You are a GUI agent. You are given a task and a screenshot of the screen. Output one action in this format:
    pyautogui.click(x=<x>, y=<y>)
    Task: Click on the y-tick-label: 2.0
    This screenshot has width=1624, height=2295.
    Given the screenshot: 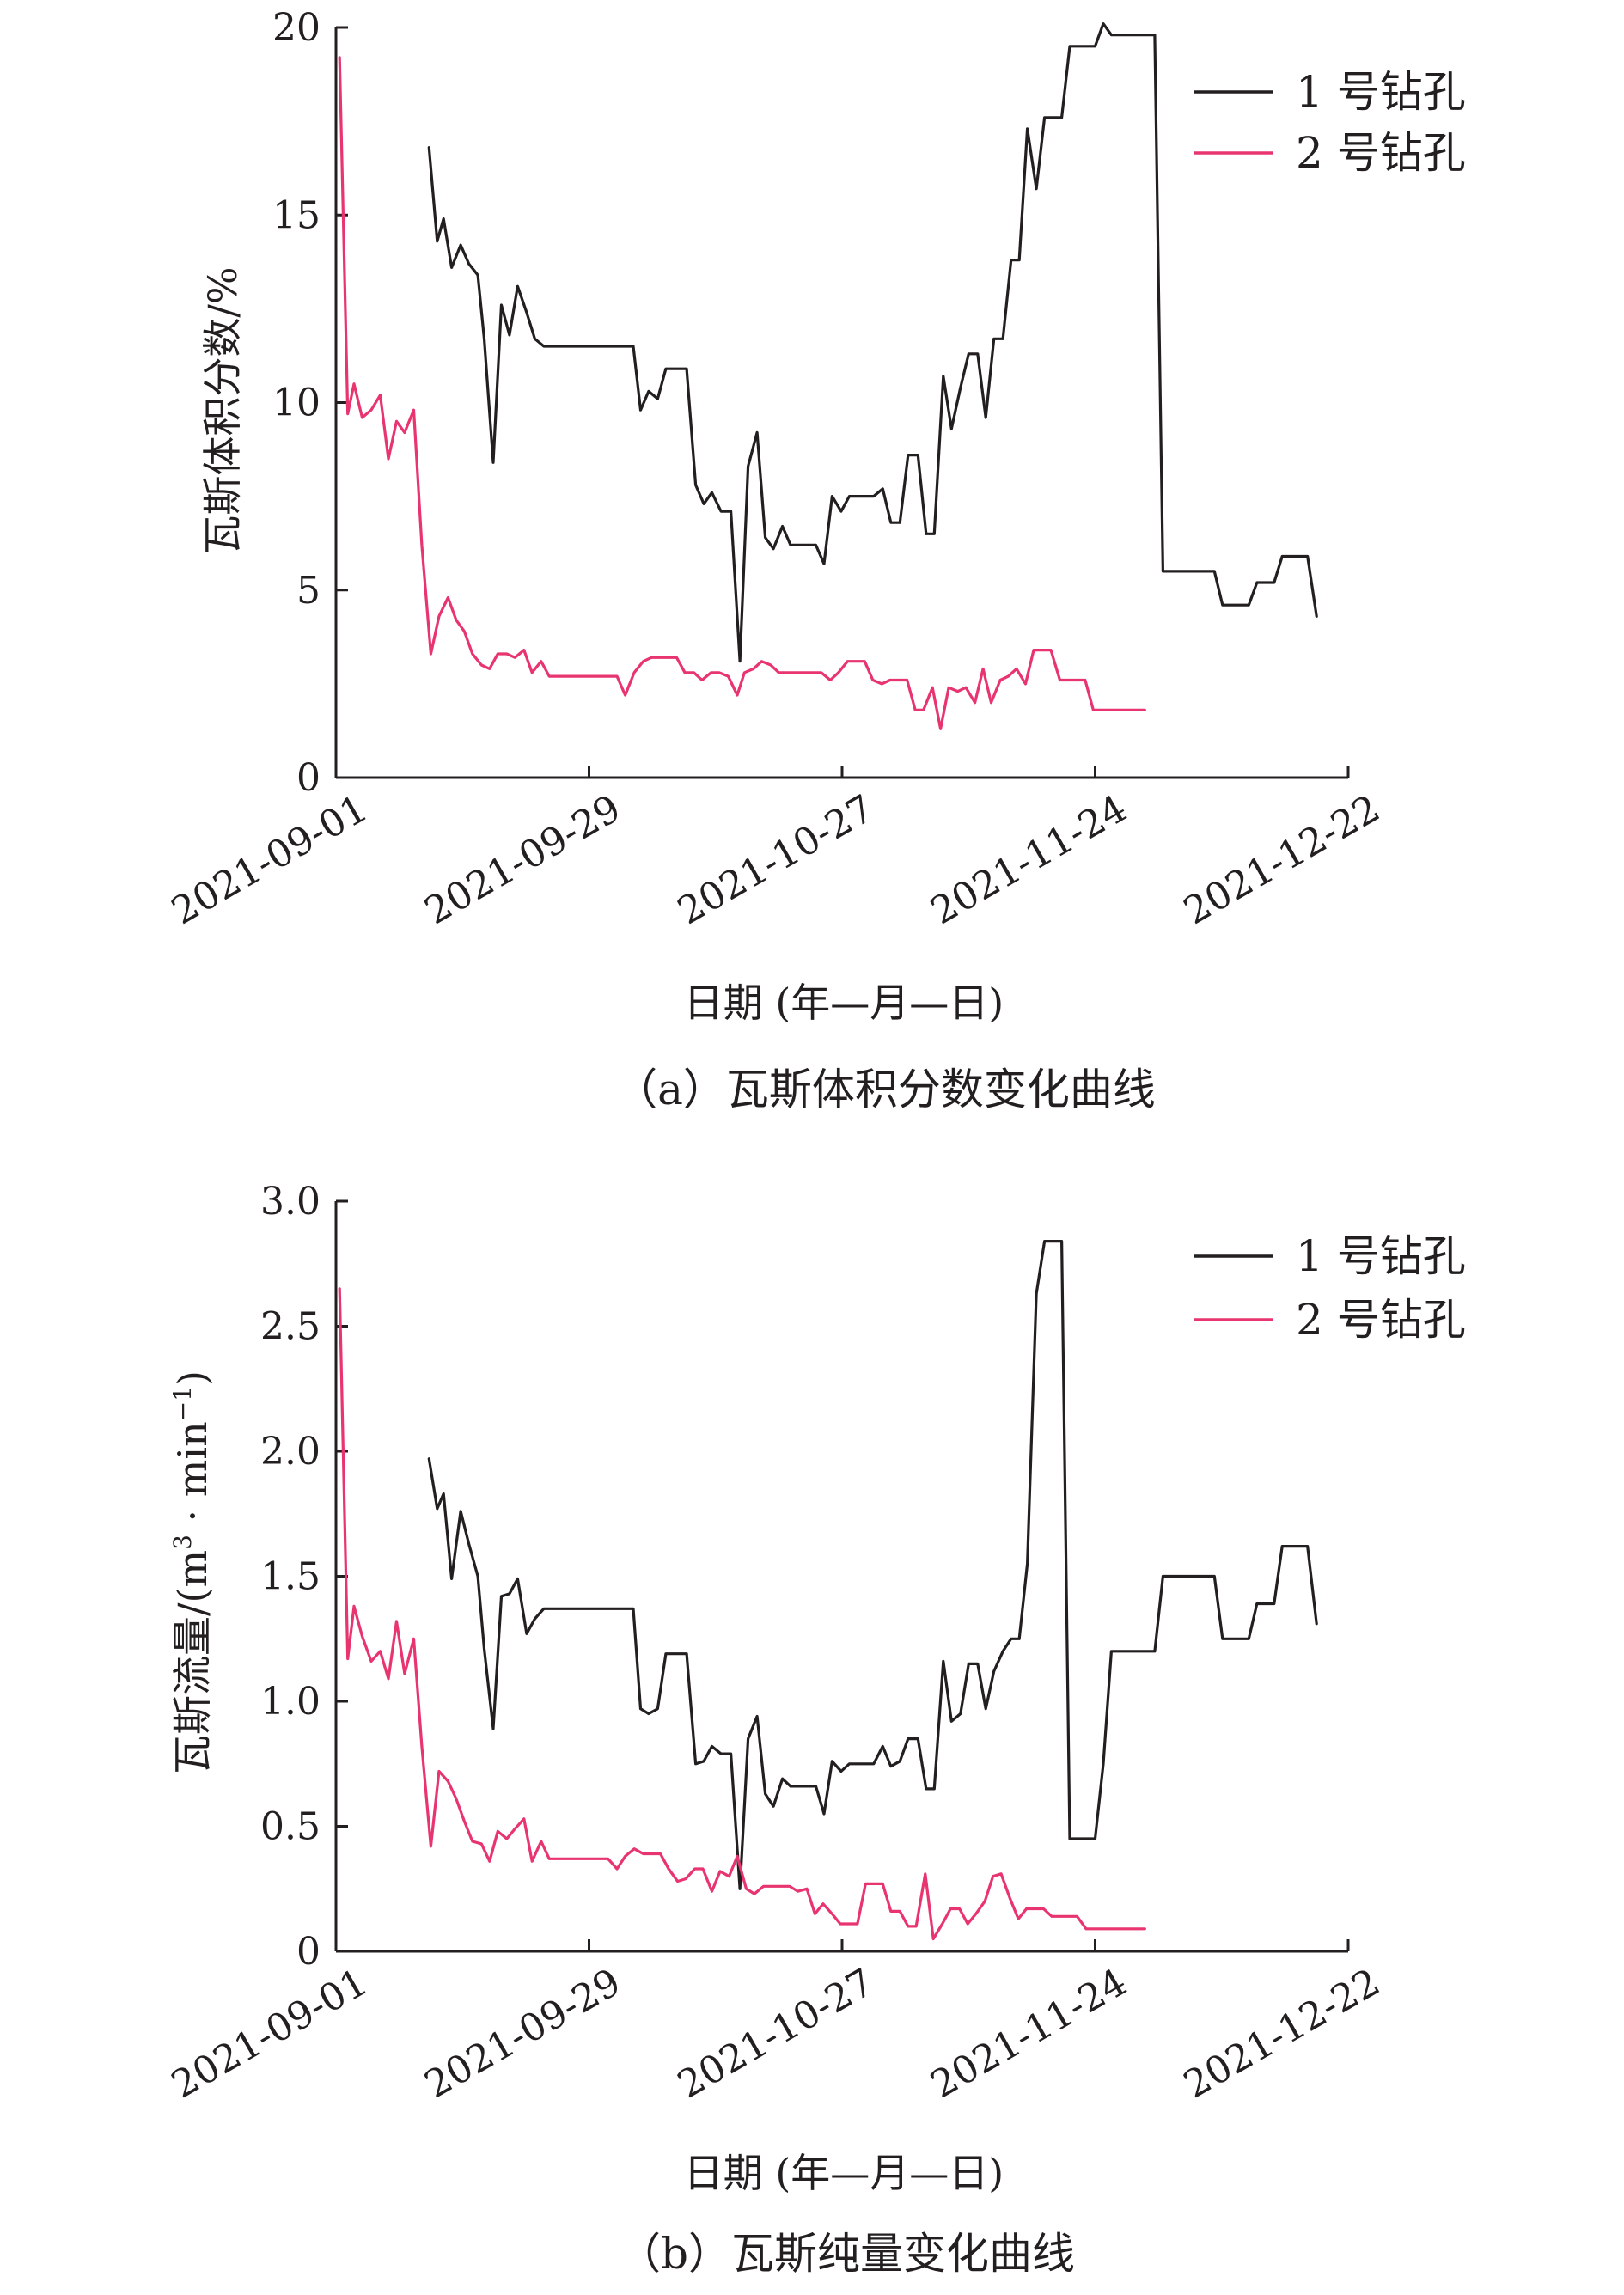 What is the action you would take?
    pyautogui.click(x=290, y=1452)
    